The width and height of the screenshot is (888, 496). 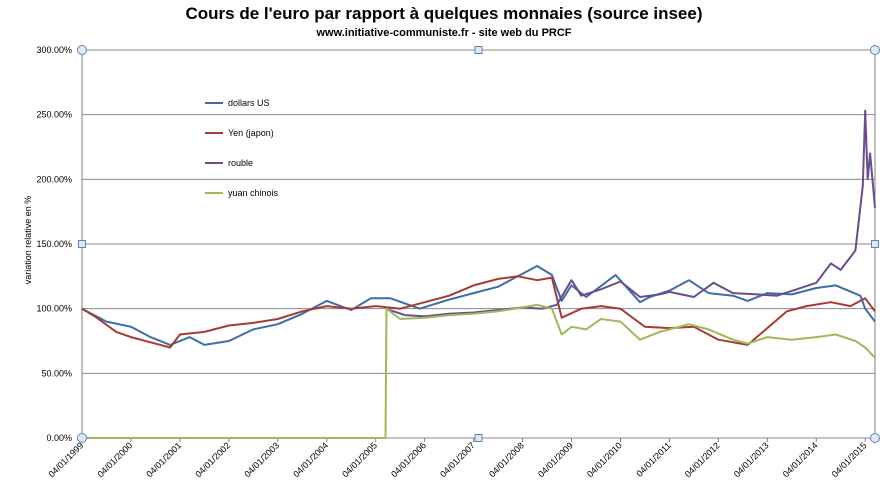 What do you see at coordinates (800, 459) in the screenshot?
I see `x-tick-label: 04/01/2014` at bounding box center [800, 459].